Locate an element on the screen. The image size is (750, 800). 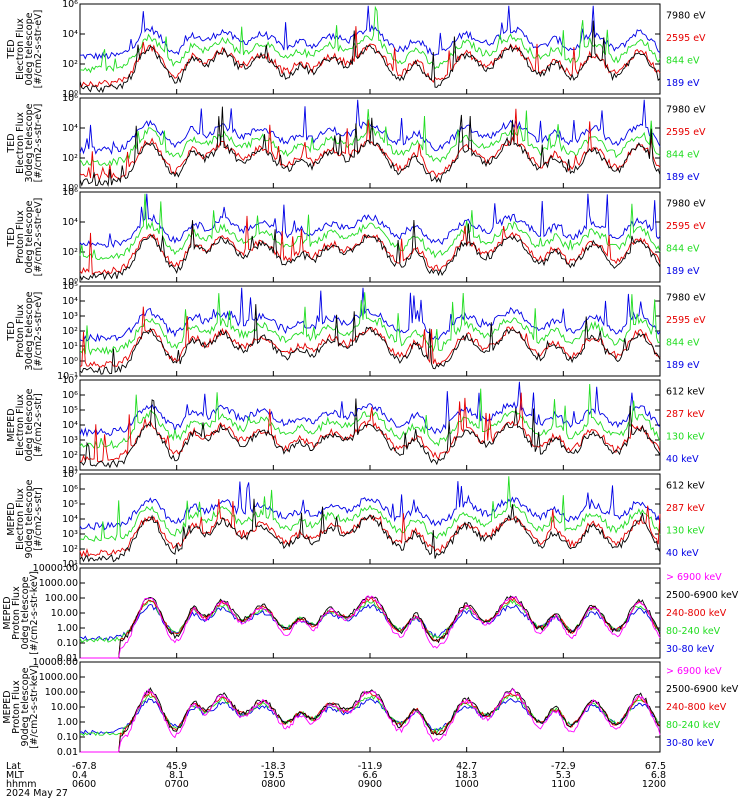
y-axis-label: [#/cm2-s-str-keV] is located at coordinates (34, 707).